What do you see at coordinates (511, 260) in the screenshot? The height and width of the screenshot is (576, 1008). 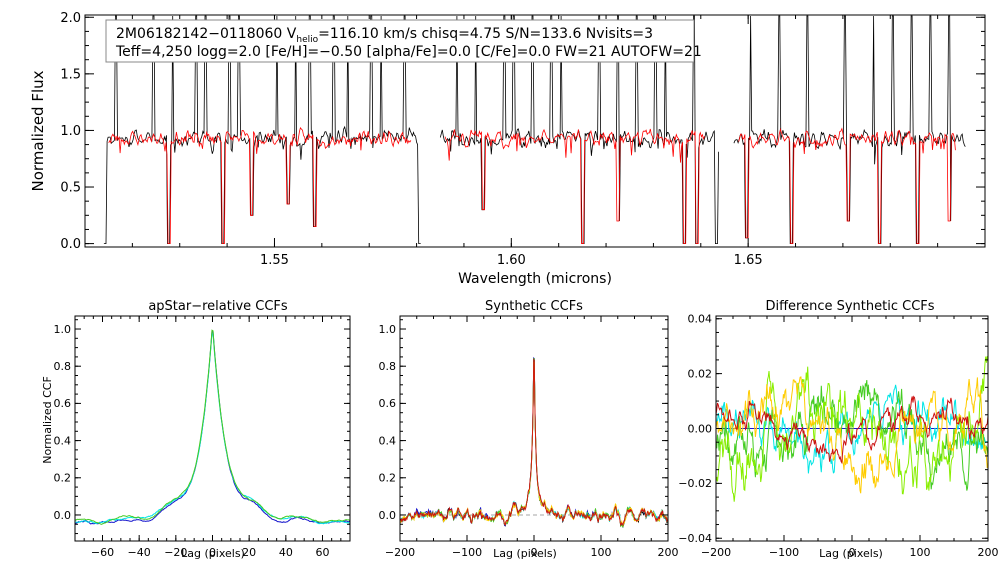 I see `xtick-label: 1.60` at bounding box center [511, 260].